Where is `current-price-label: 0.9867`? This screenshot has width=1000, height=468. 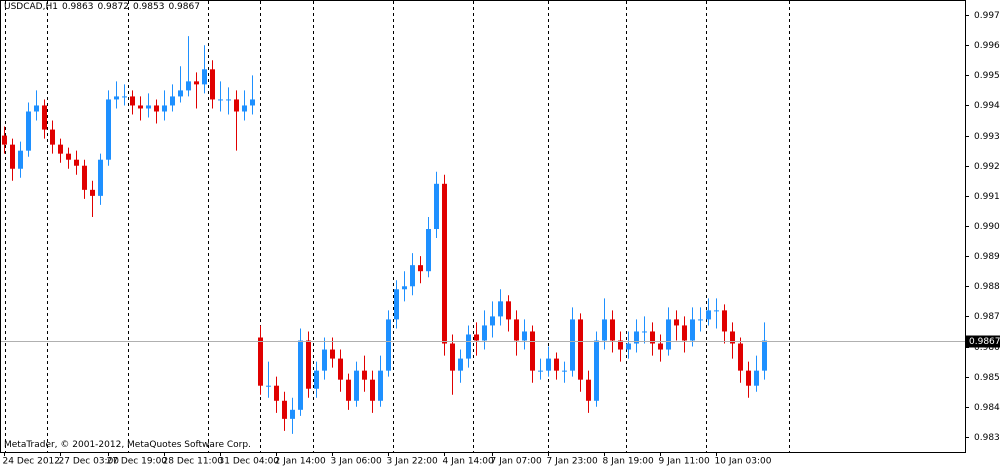
current-price-label: 0.9867 is located at coordinates (984, 342).